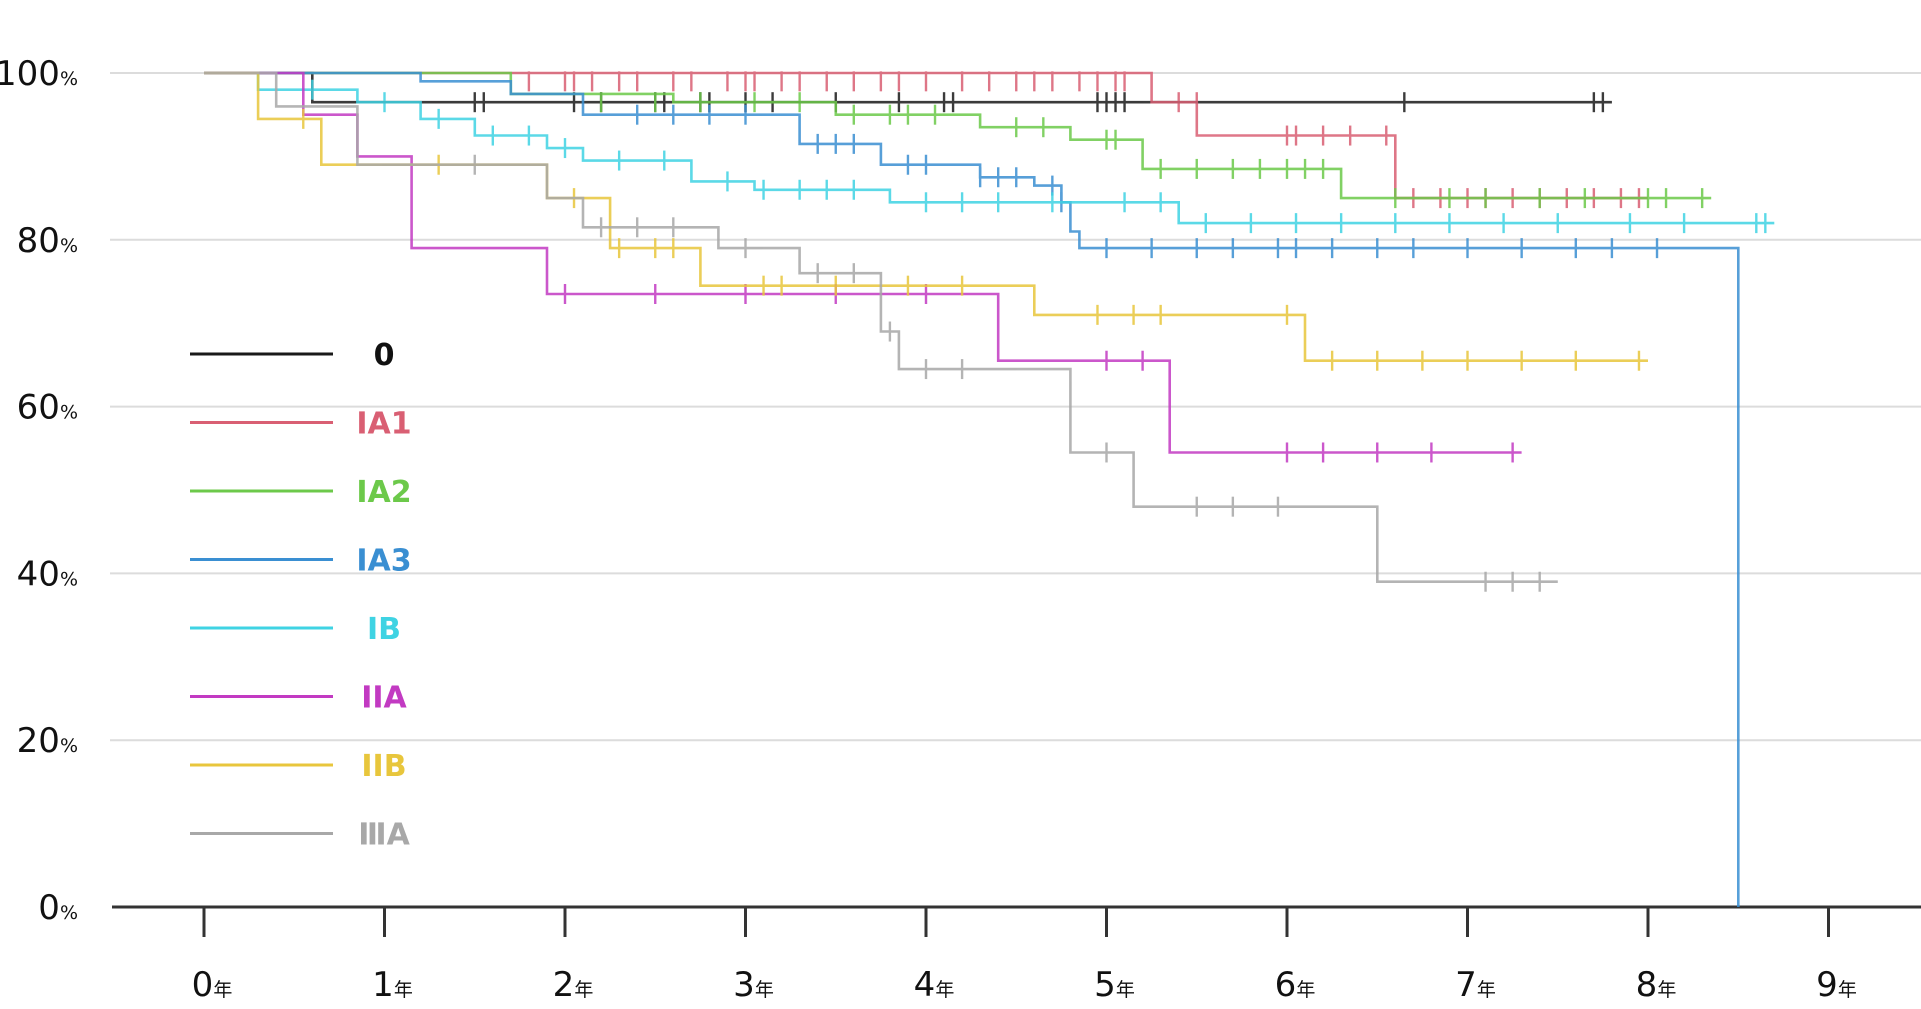 The width and height of the screenshot is (1921, 1009). I want to click on y-tick-label: 0%, so click(58, 908).